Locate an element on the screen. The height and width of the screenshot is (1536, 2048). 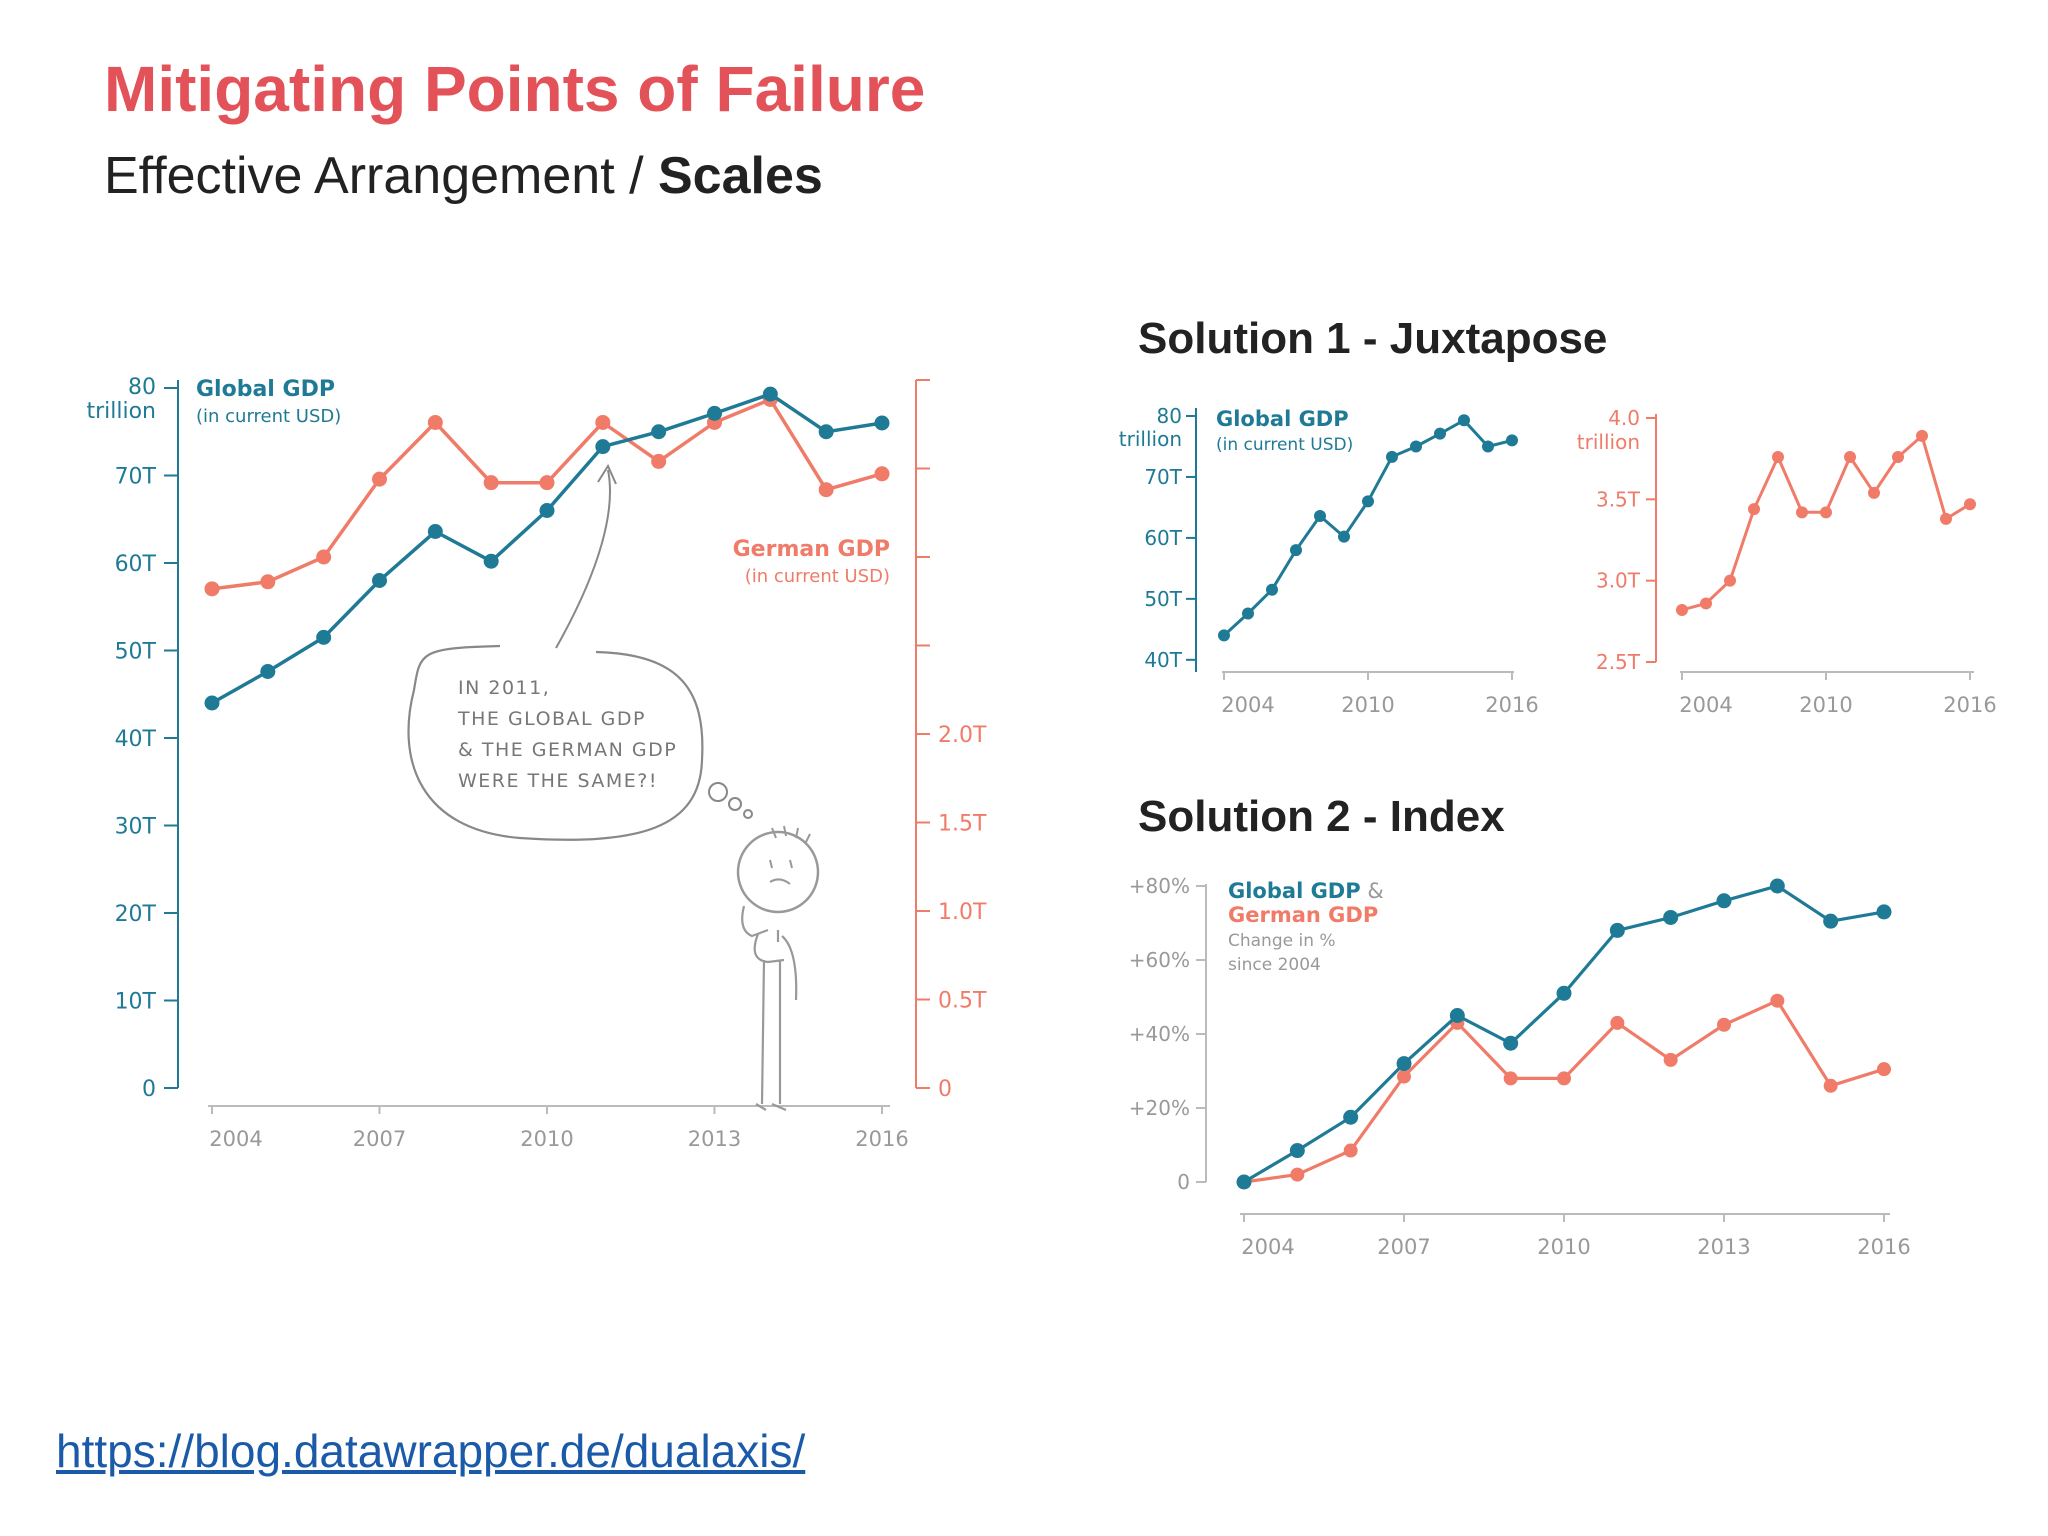
legend-global-name: Global GDP is located at coordinates (1294, 891).